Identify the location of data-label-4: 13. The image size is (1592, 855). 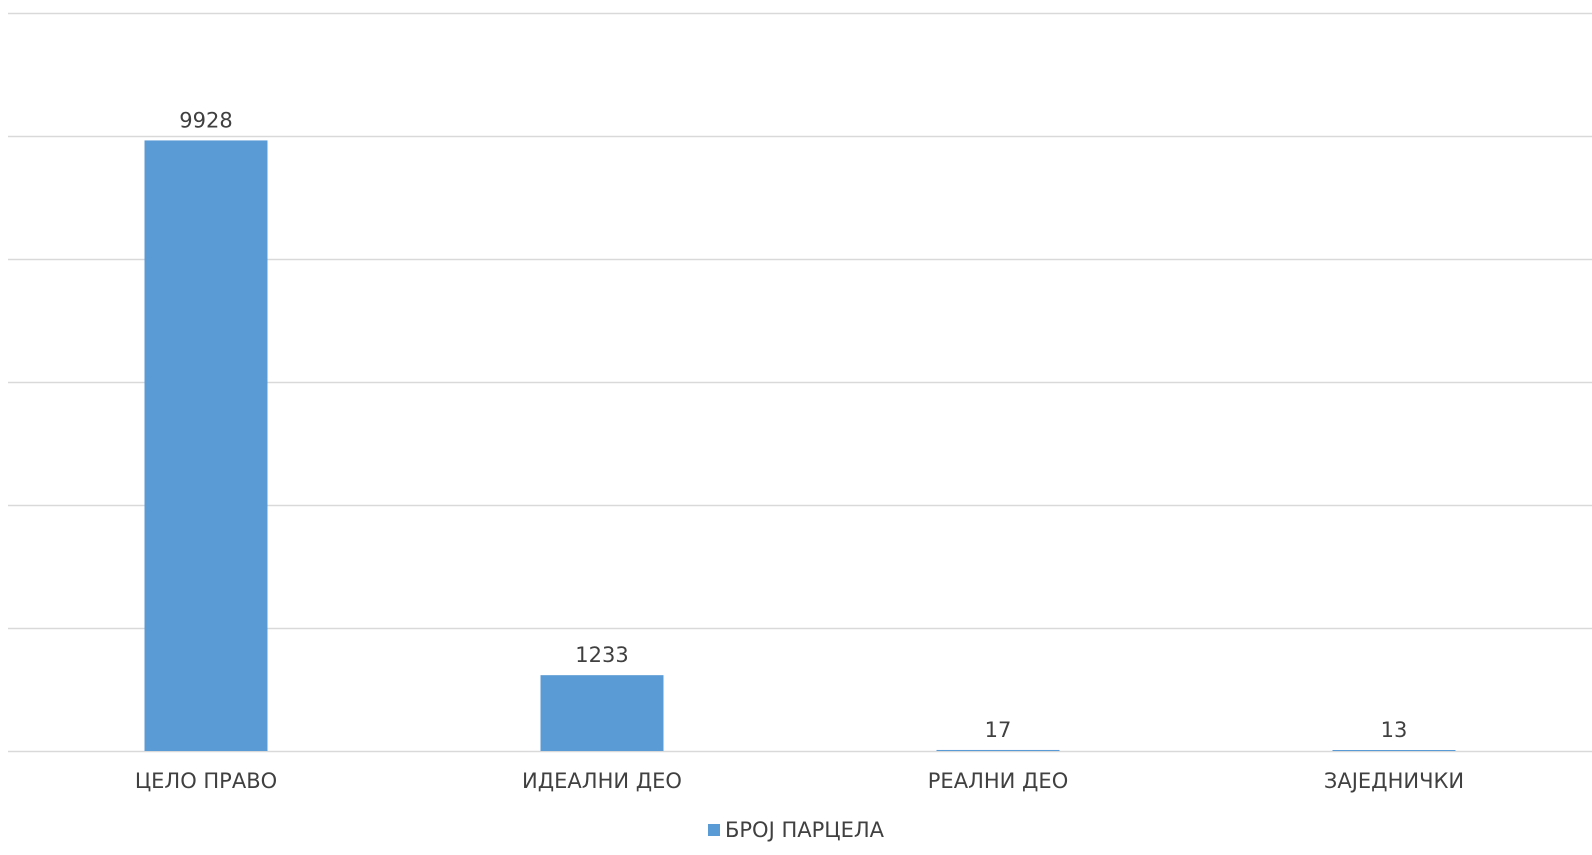
(1394, 730).